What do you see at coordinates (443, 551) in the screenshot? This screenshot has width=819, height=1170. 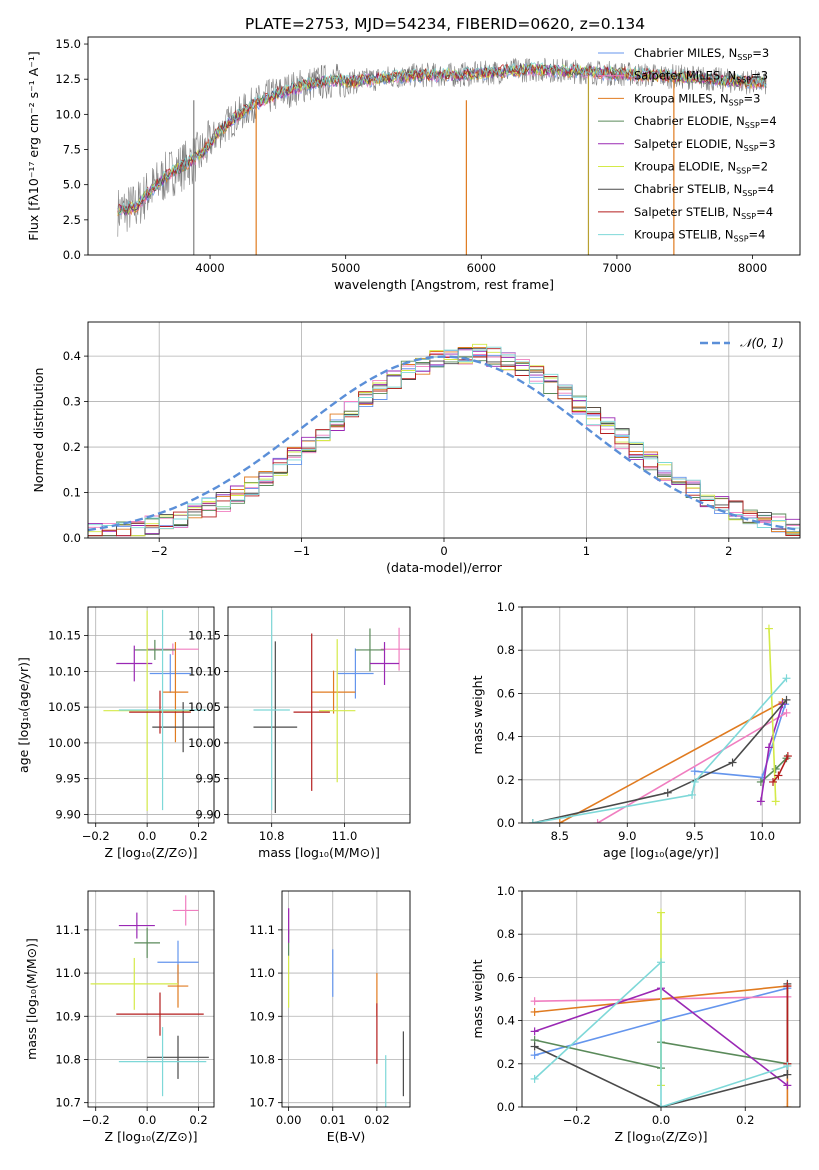 I see `x-tick-label: 0` at bounding box center [443, 551].